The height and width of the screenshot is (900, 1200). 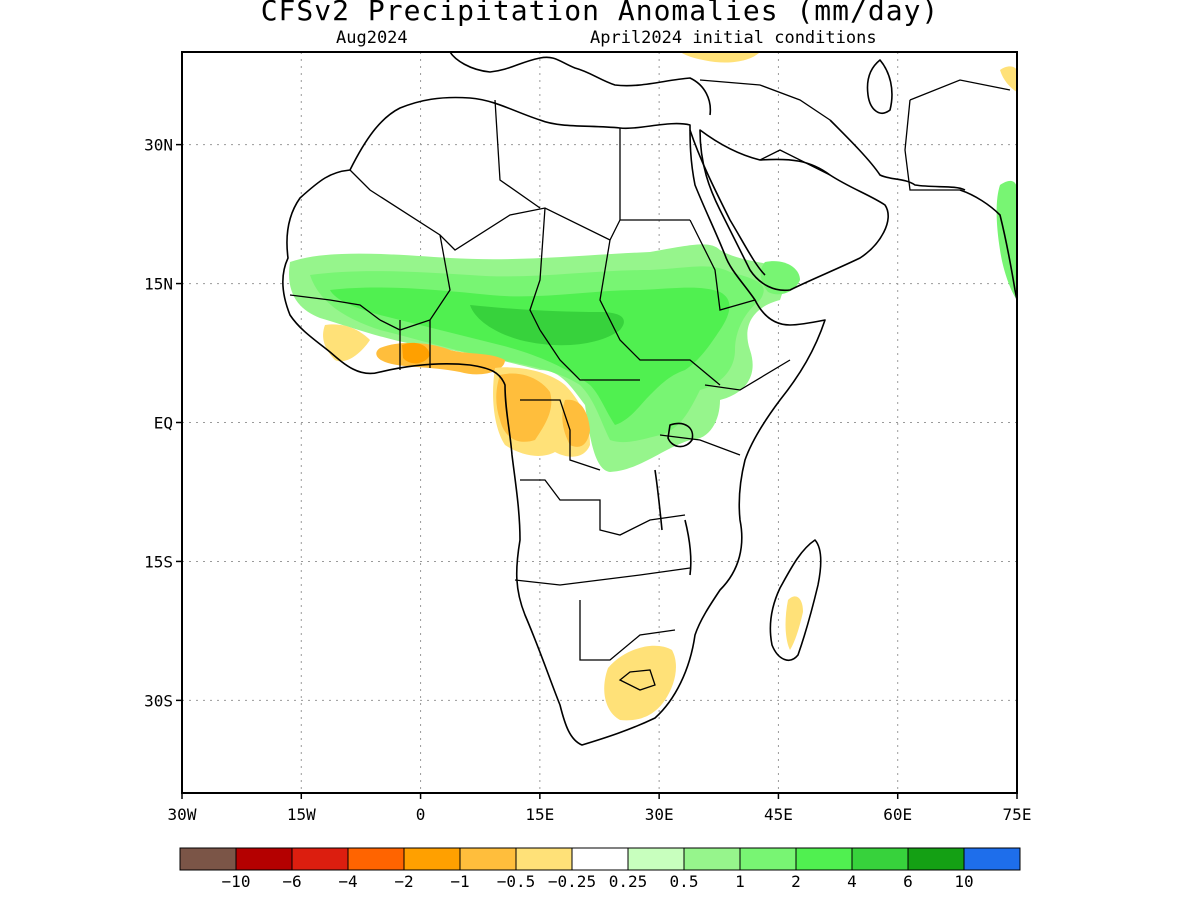 What do you see at coordinates (346, 343) in the screenshot?
I see `west-africa-dry-light` at bounding box center [346, 343].